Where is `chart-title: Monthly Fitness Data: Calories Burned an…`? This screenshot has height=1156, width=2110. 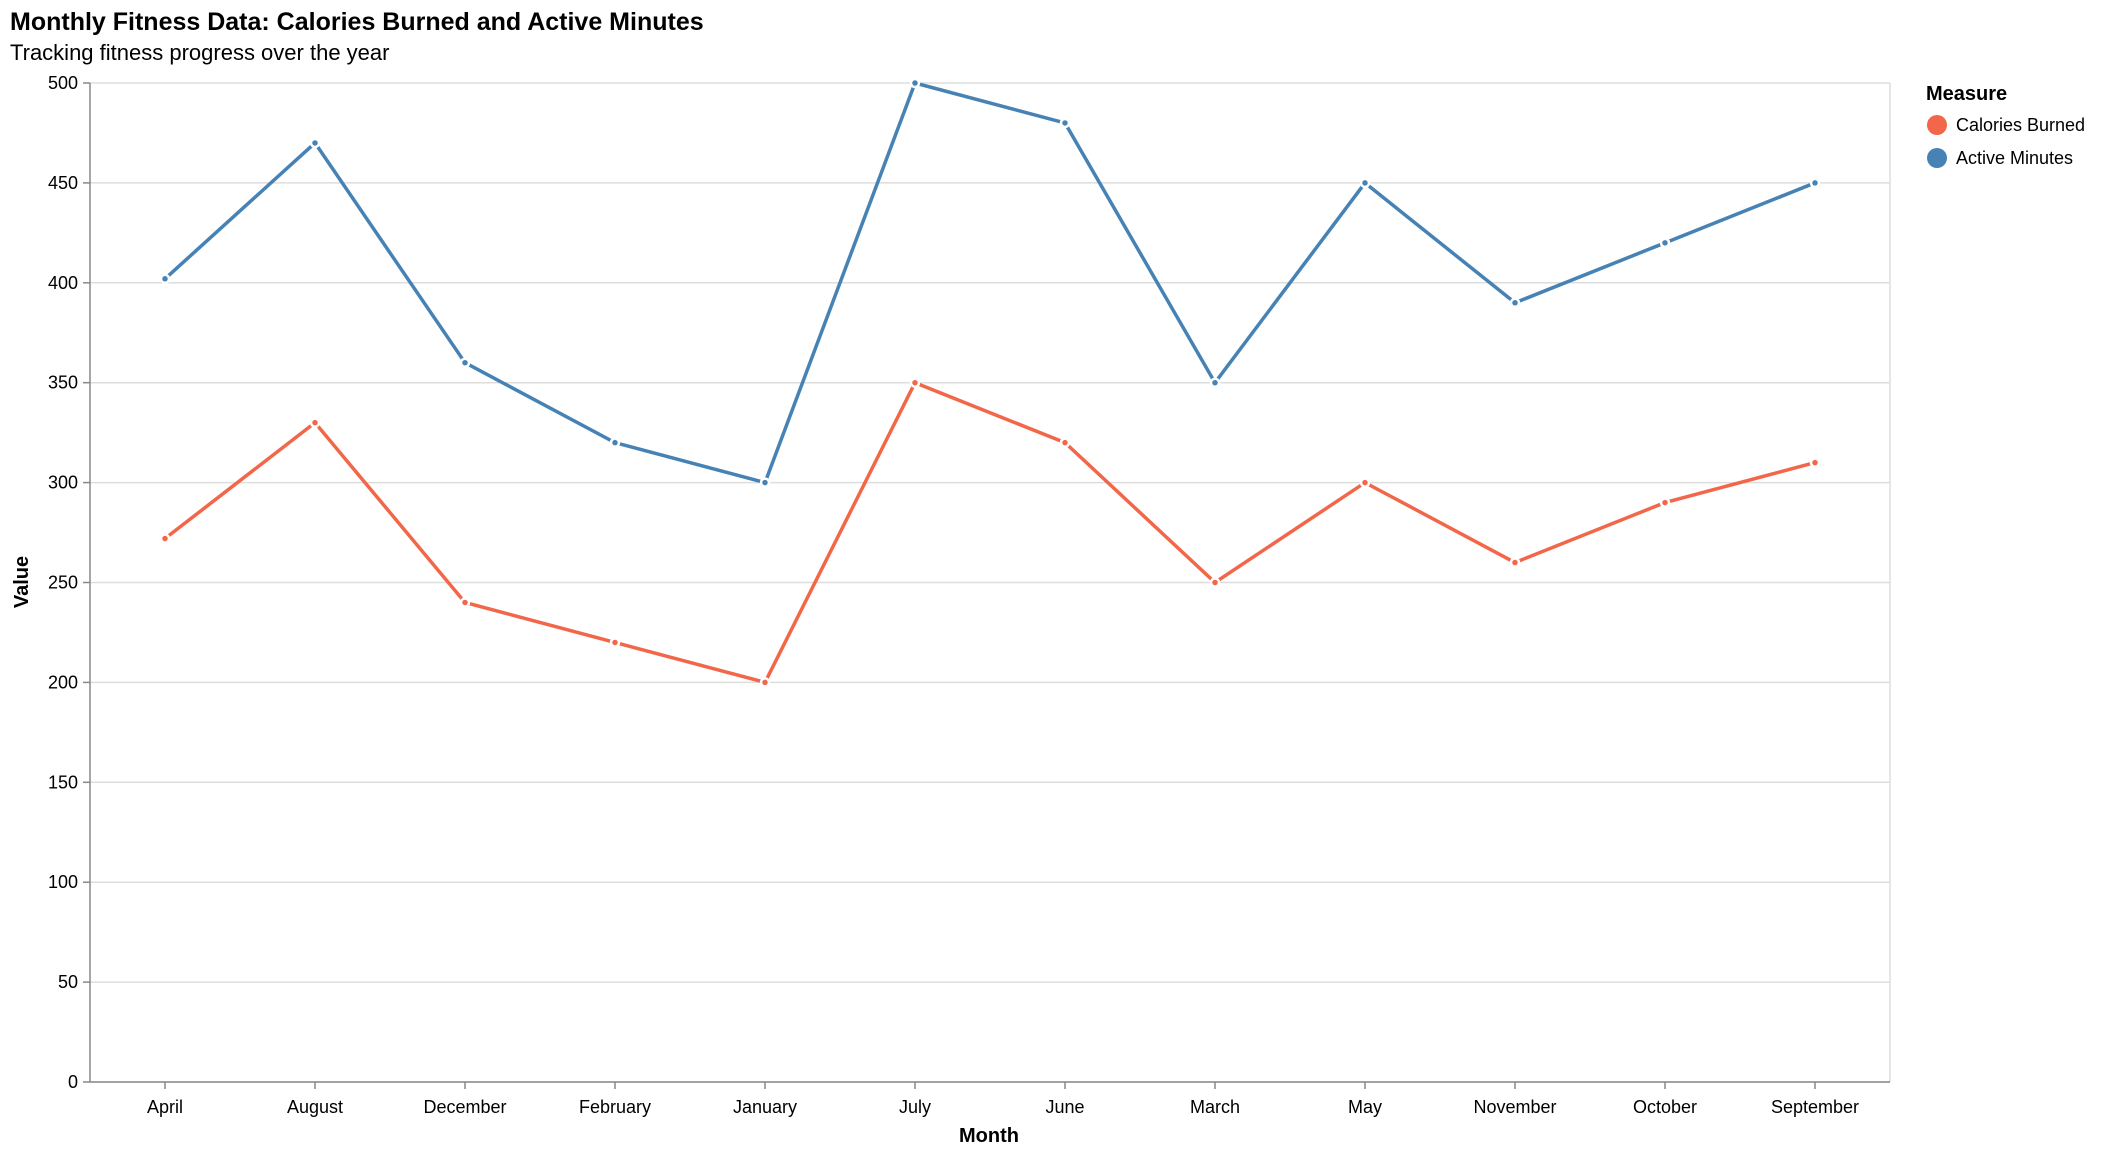
chart-title: Monthly Fitness Data: Calories Burned an… is located at coordinates (357, 22).